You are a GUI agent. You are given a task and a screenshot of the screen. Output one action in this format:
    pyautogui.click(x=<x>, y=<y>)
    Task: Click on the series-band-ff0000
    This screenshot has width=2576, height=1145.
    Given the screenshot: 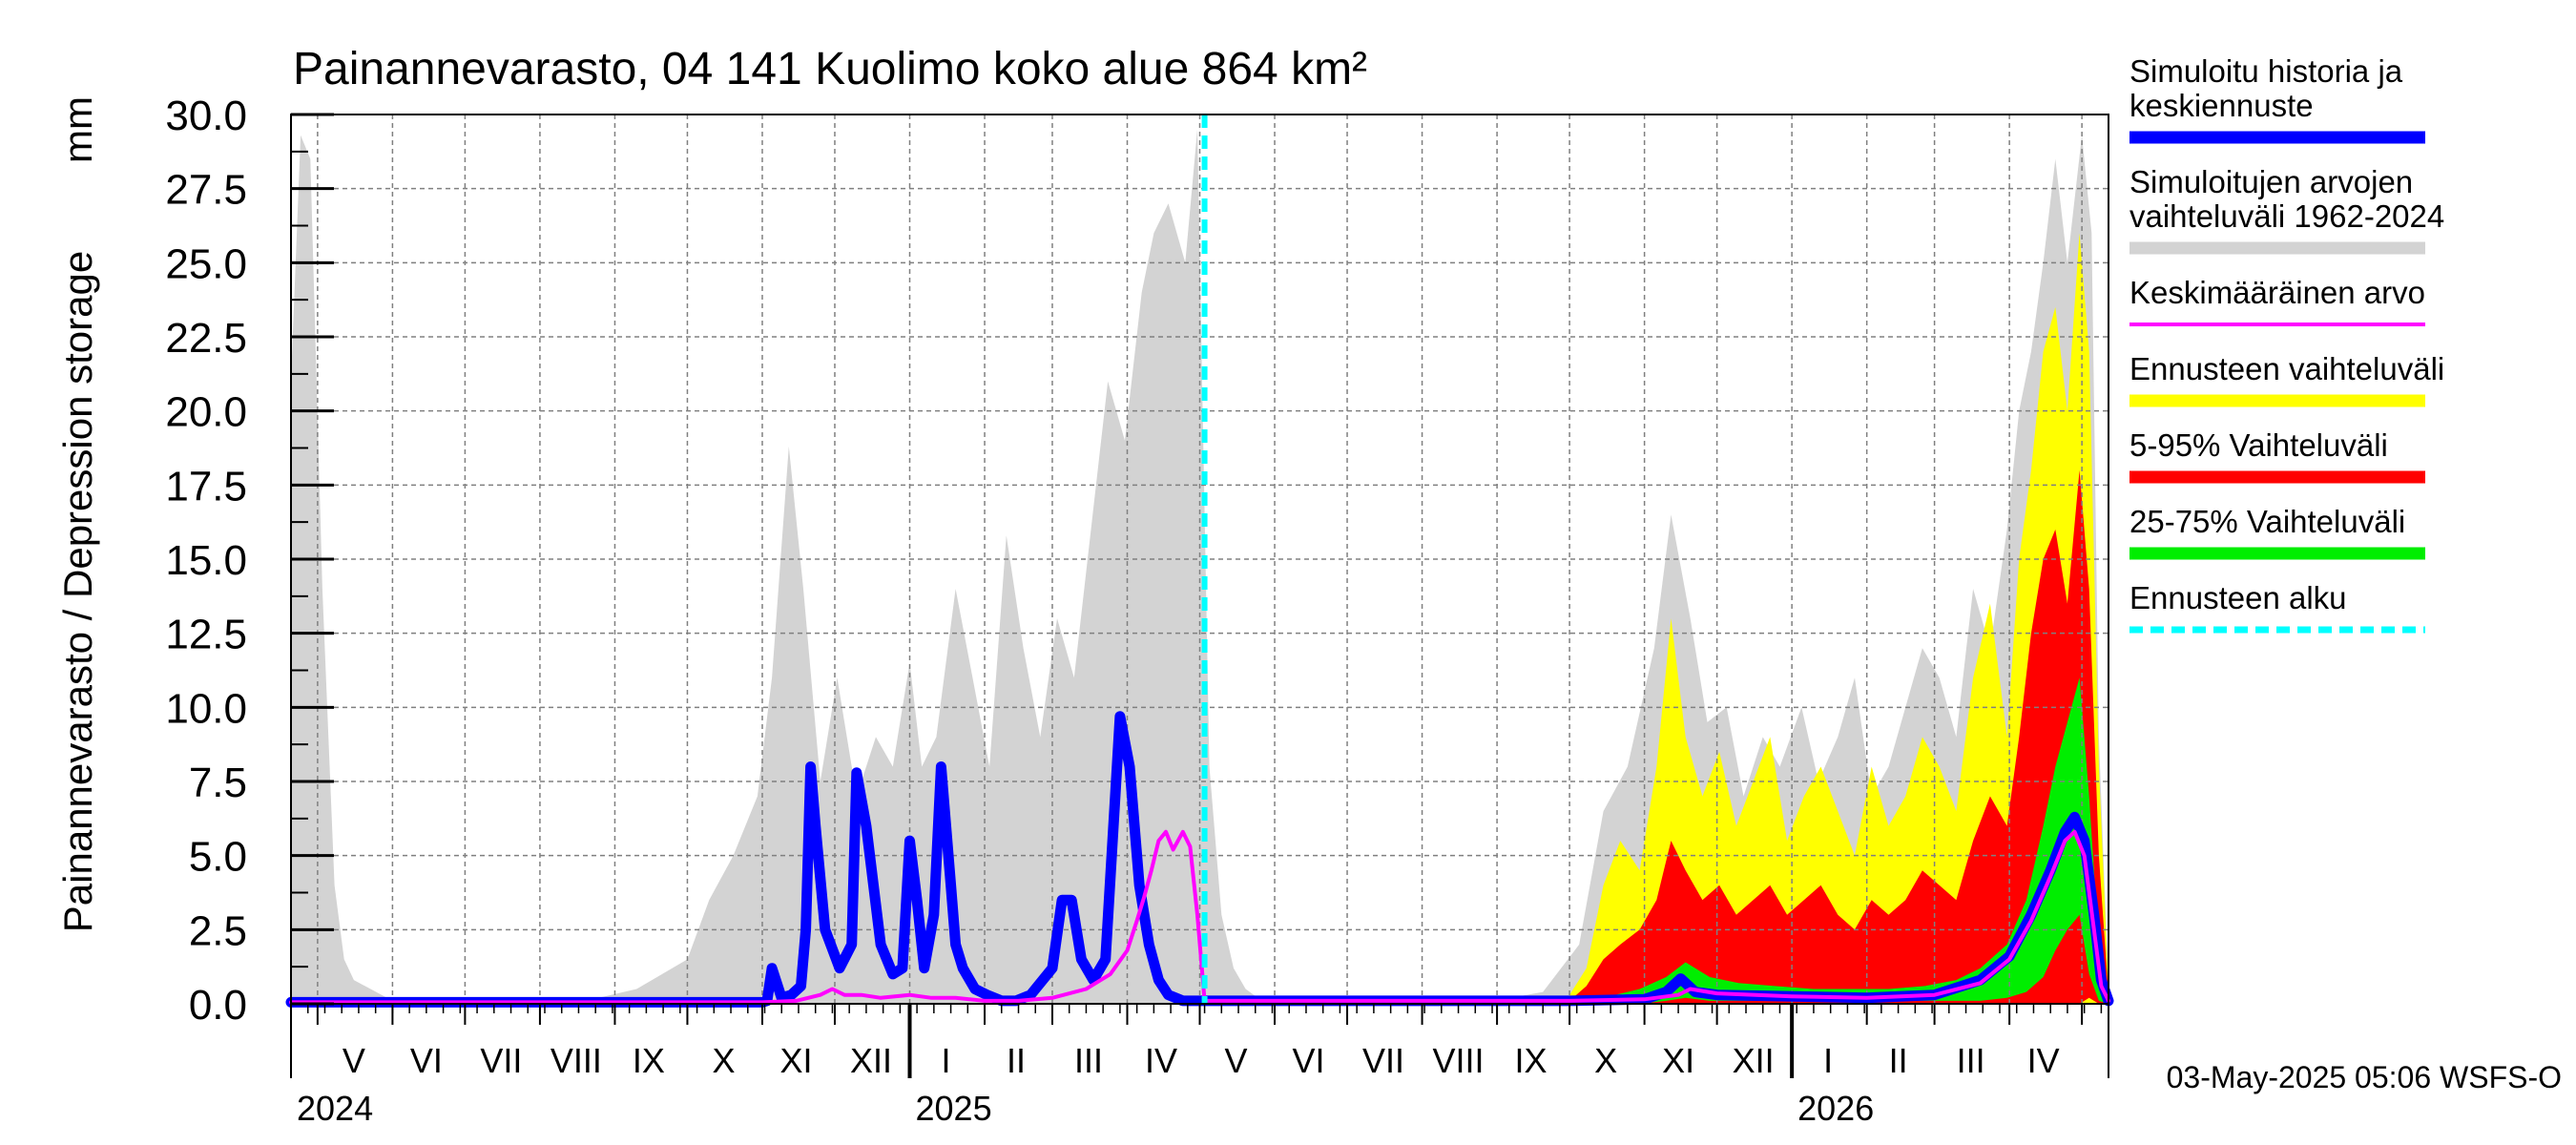 What is the action you would take?
    pyautogui.click(x=1839, y=736)
    